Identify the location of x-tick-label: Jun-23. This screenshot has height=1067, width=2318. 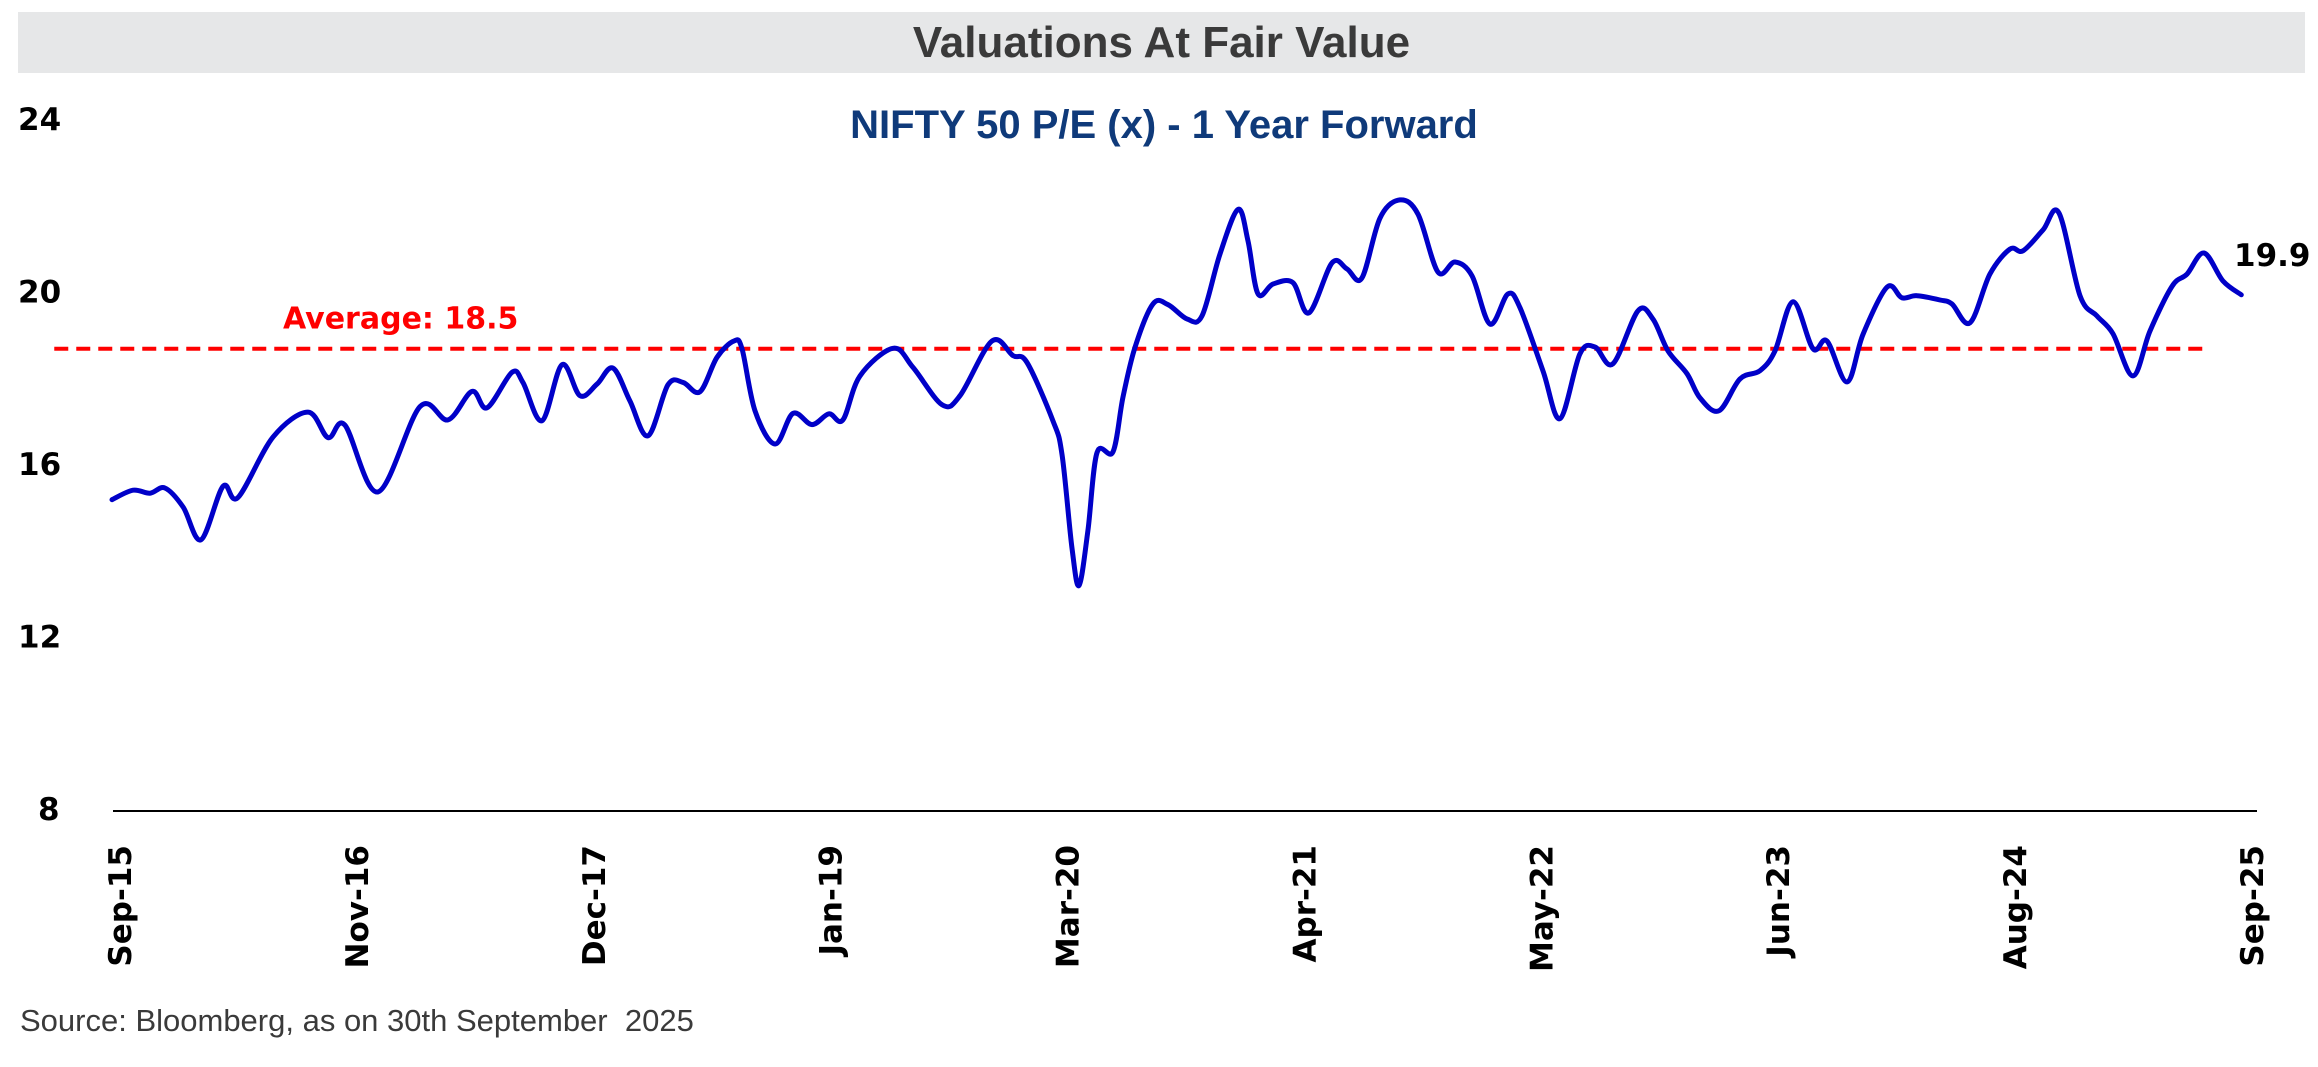
(1779, 902).